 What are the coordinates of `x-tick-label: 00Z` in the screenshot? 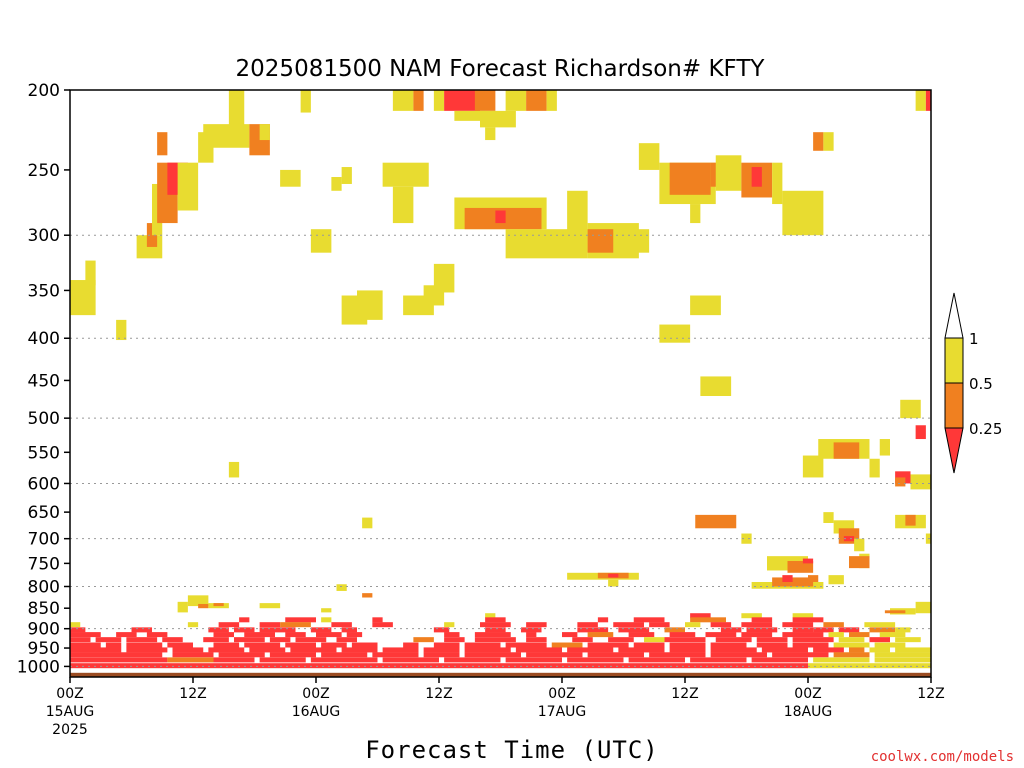 It's located at (561, 694).